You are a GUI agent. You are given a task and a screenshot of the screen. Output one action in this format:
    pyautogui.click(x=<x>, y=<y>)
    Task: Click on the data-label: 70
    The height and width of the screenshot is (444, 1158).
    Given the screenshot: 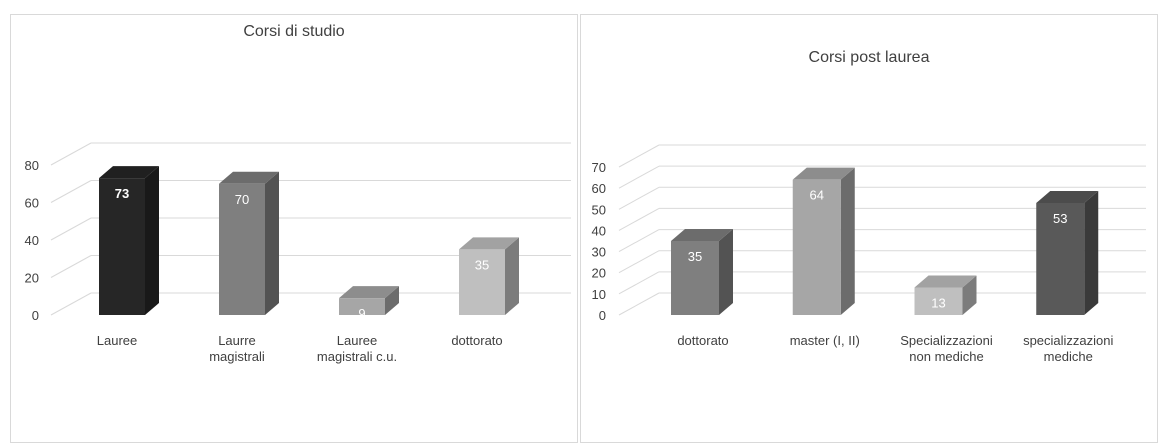 What is the action you would take?
    pyautogui.click(x=242, y=199)
    